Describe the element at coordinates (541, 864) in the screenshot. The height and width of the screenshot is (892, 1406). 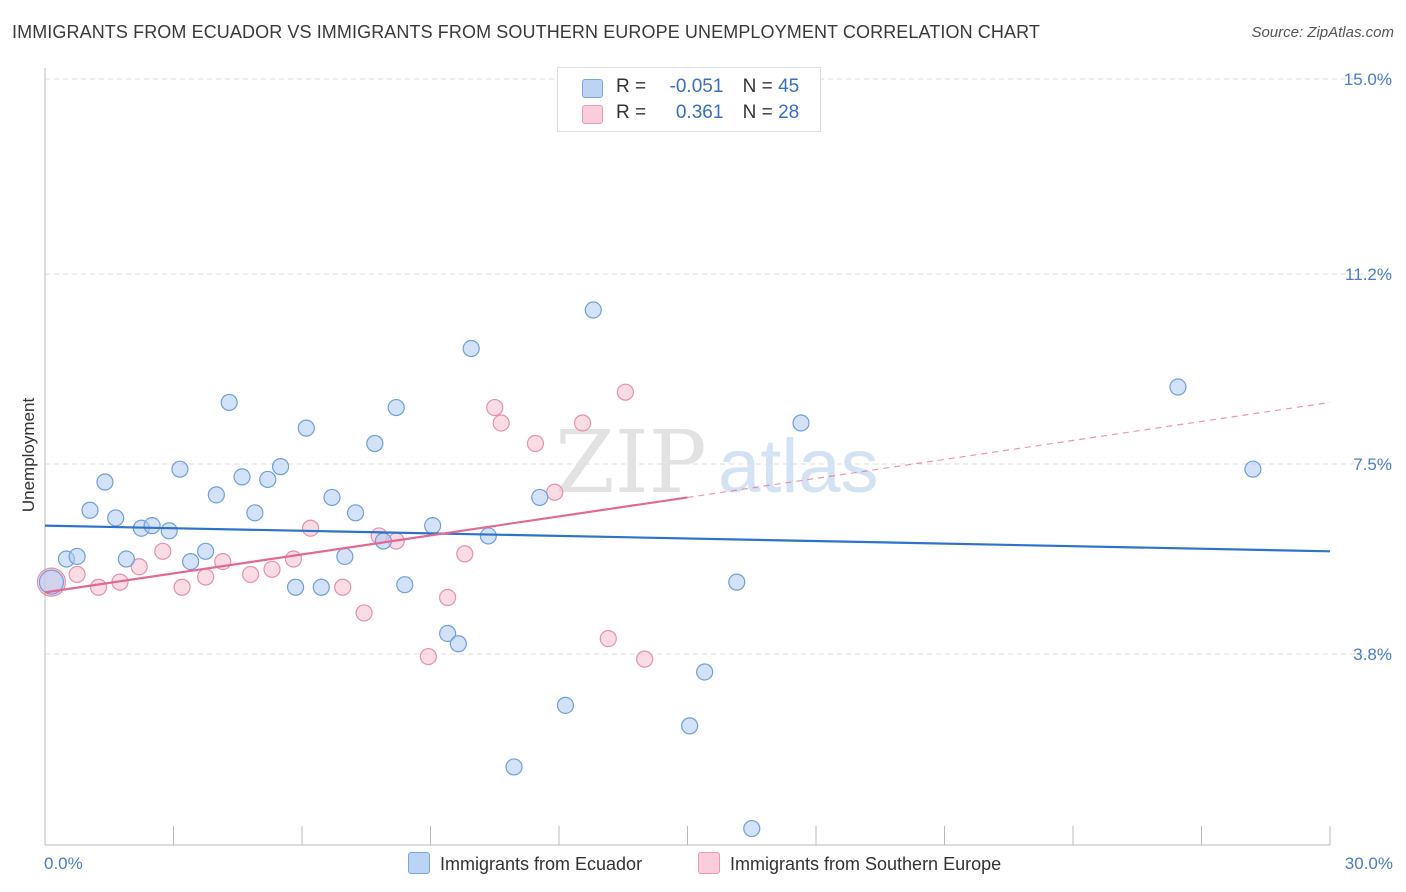
I see `bottom-legend-label: Immigrants from Ecuador` at that location.